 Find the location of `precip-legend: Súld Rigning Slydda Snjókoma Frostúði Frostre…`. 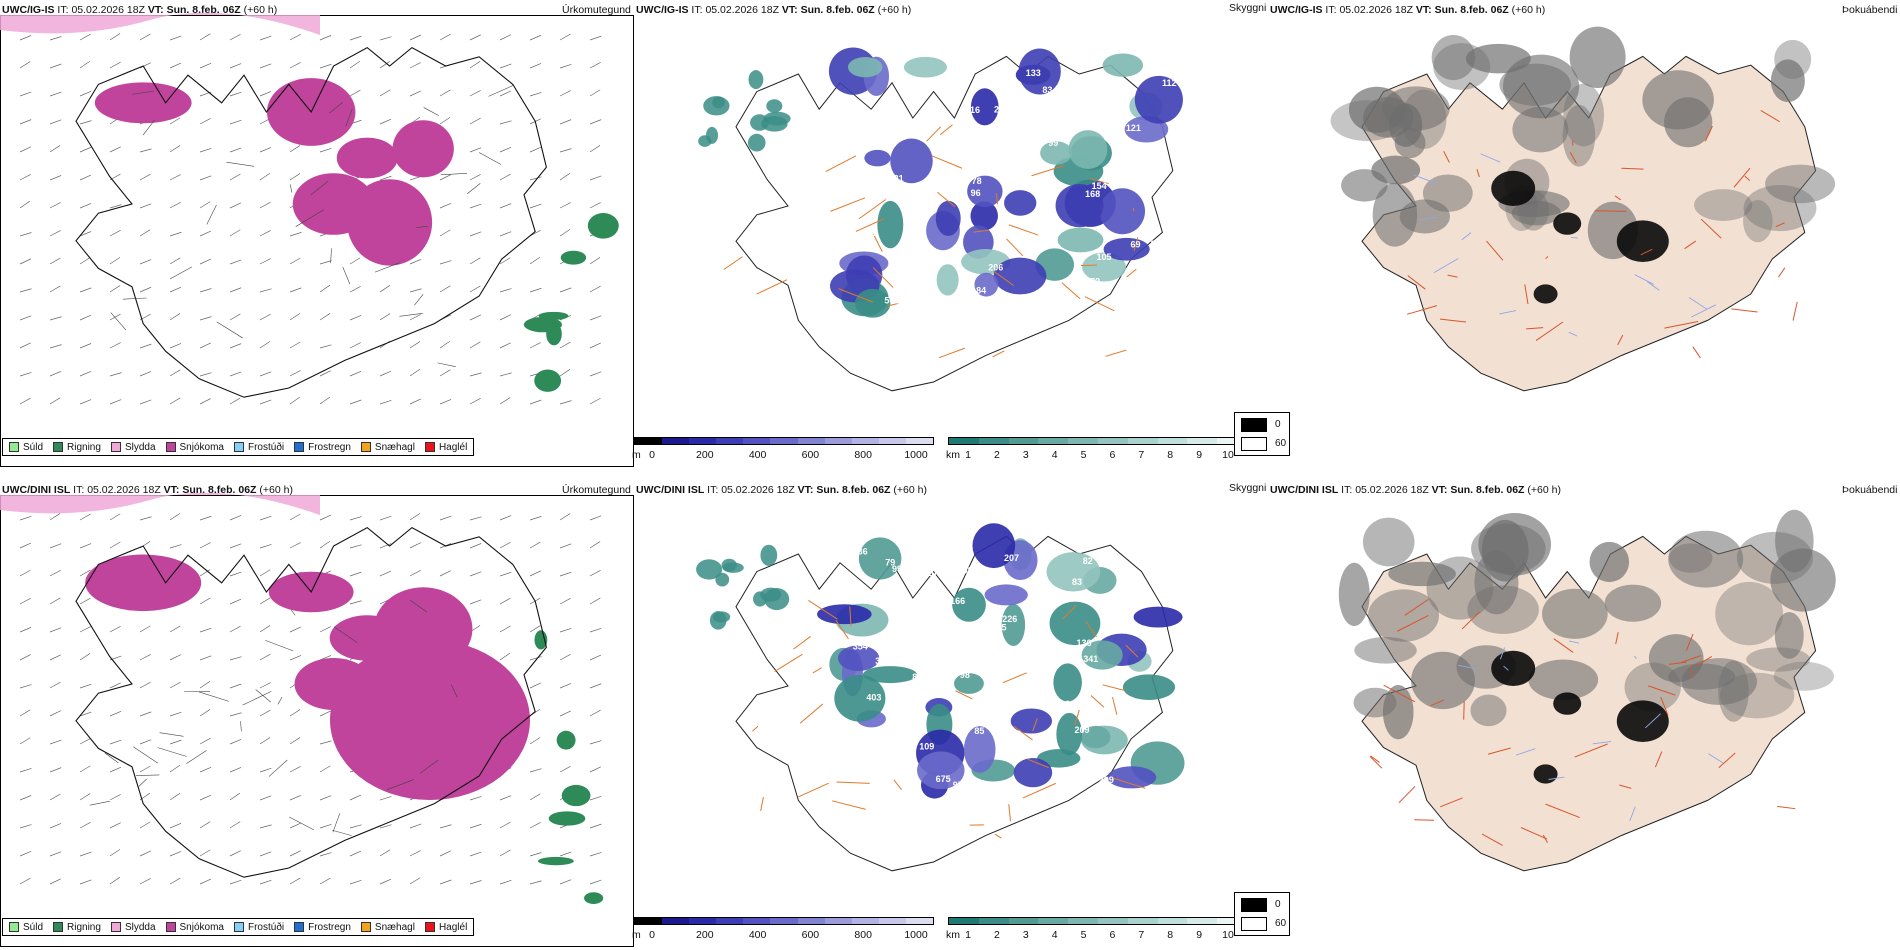

precip-legend: Súld Rigning Slydda Snjókoma Frostúði Frostre… is located at coordinates (238, 447).